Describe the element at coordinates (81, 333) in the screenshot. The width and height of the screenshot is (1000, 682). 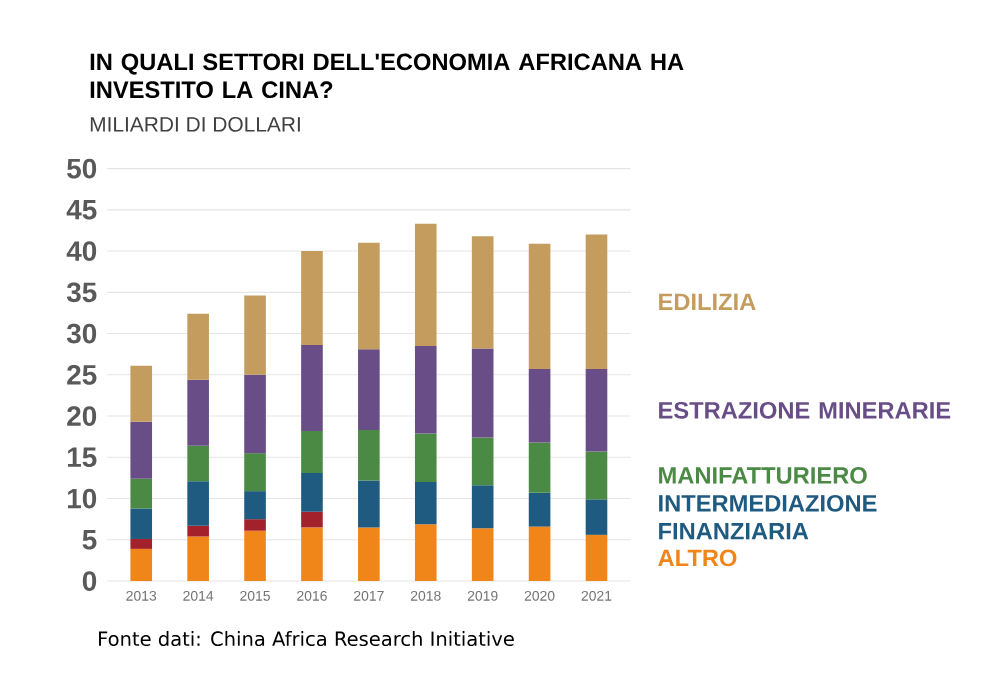
I see `y-tick-label: 30` at that location.